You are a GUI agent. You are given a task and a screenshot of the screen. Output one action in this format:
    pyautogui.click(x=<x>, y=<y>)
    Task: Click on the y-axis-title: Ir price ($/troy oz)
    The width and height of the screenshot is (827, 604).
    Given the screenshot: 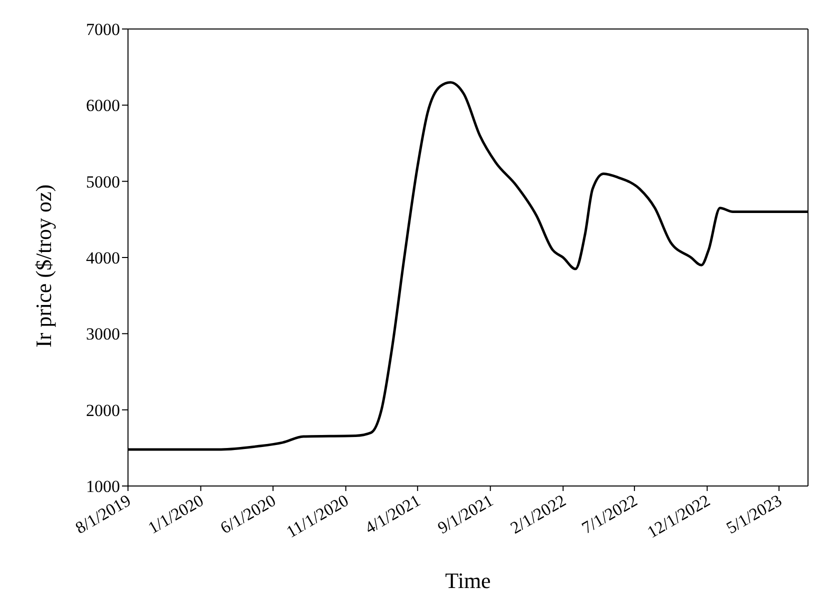 What is the action you would take?
    pyautogui.click(x=43, y=266)
    